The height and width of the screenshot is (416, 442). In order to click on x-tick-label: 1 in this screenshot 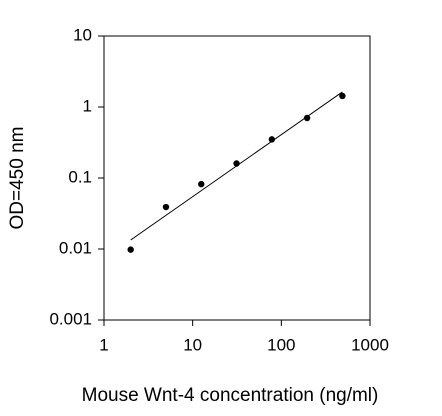, I will do `click(103, 344)`.